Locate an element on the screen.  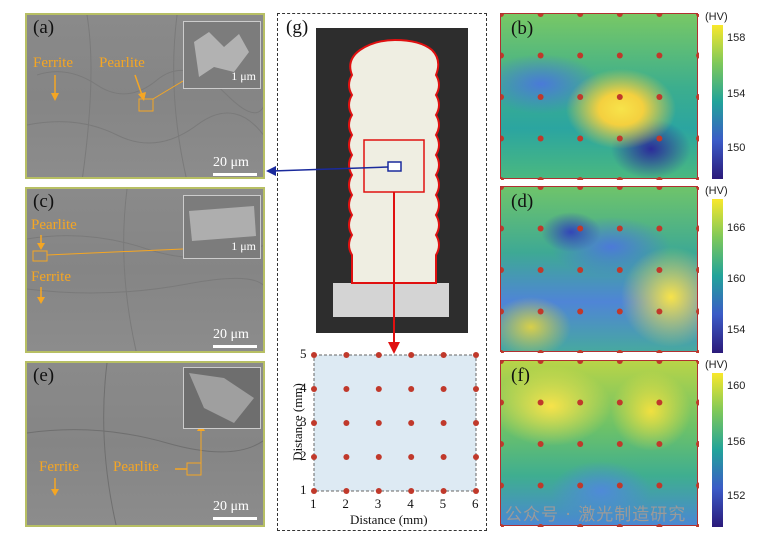
red-arrowhead is located at coordinates (394, 348).